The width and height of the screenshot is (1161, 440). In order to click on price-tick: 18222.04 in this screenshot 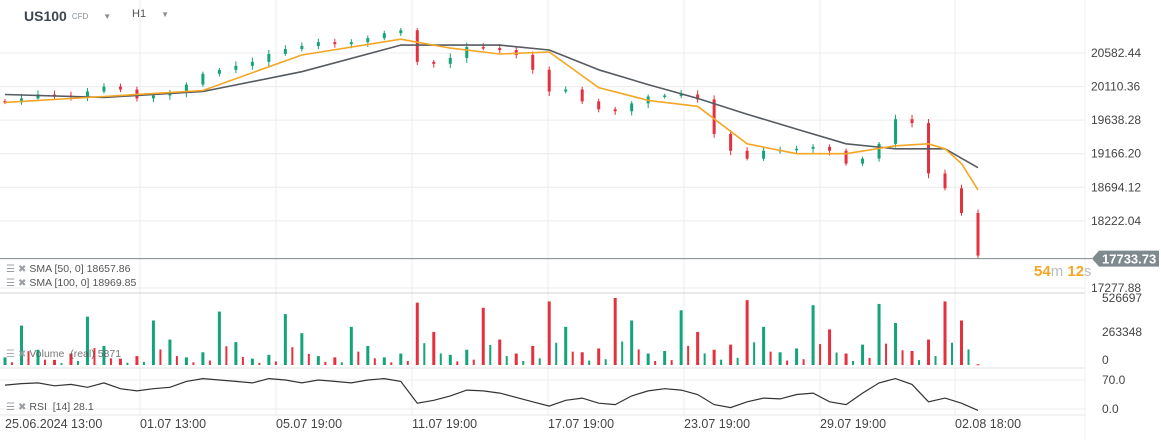, I will do `click(1116, 221)`.